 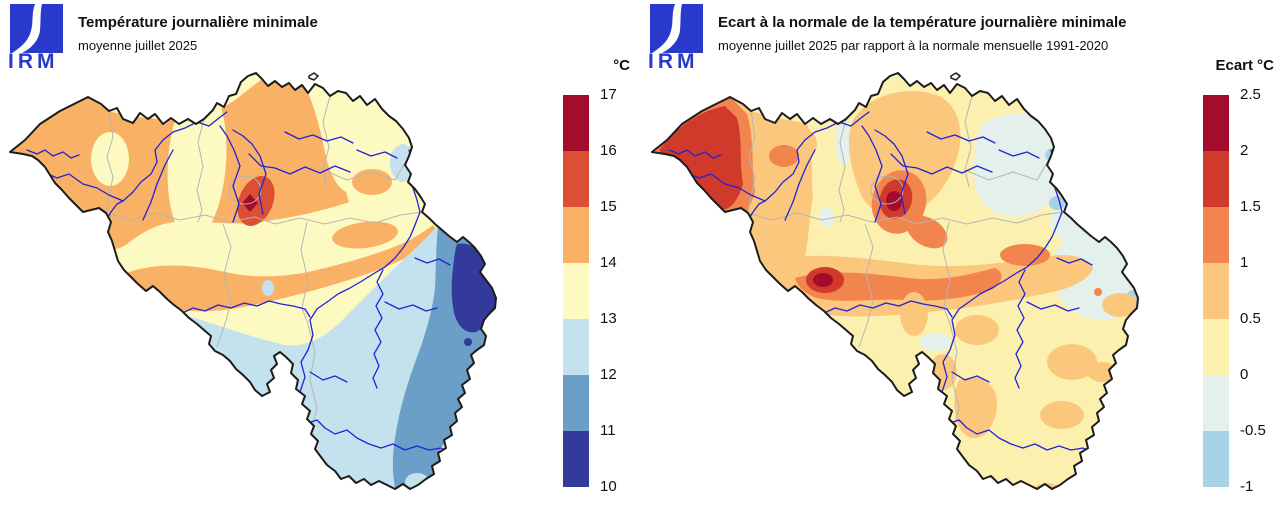 What do you see at coordinates (608, 374) in the screenshot?
I see `colorbar-tick-label: 12` at bounding box center [608, 374].